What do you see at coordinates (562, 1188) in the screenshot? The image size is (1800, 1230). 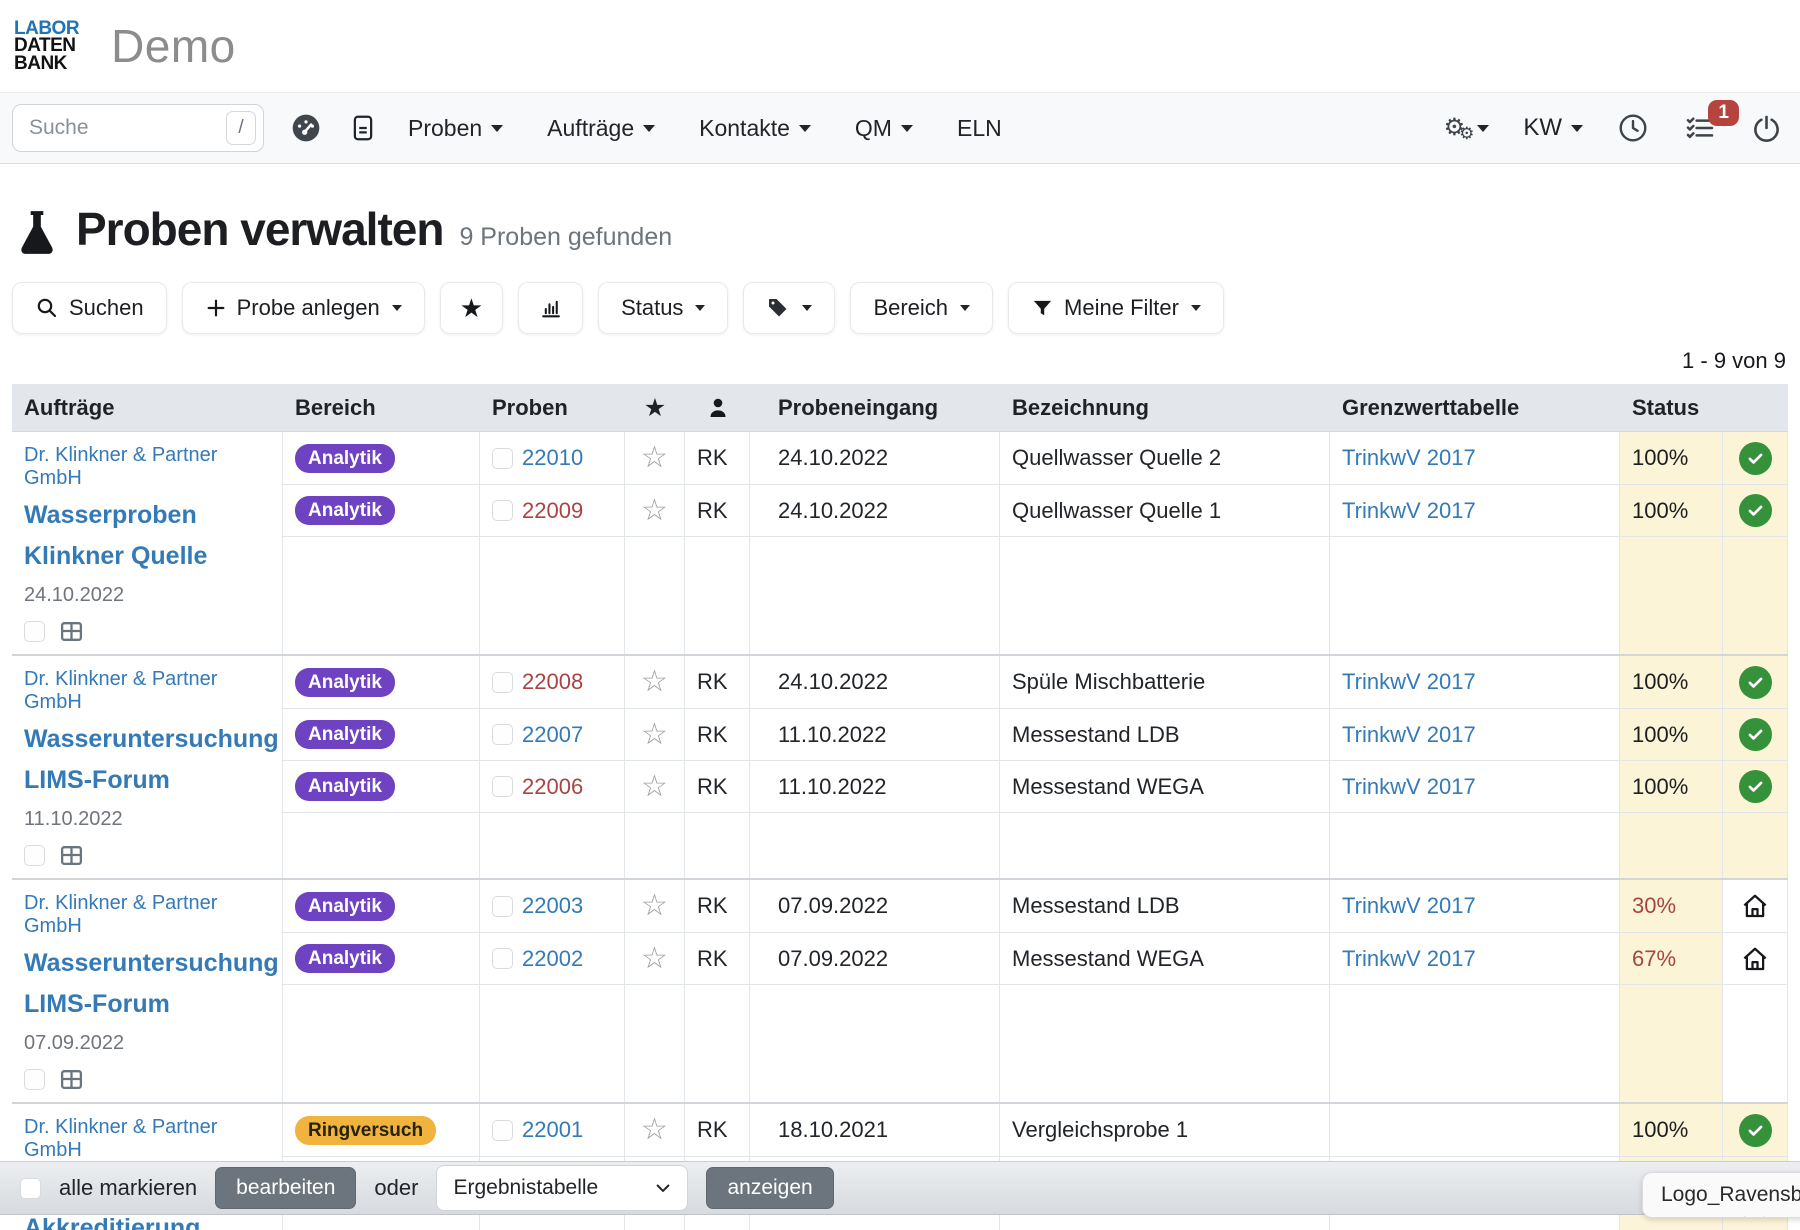 I see `view-select: Ergebnistabelle` at bounding box center [562, 1188].